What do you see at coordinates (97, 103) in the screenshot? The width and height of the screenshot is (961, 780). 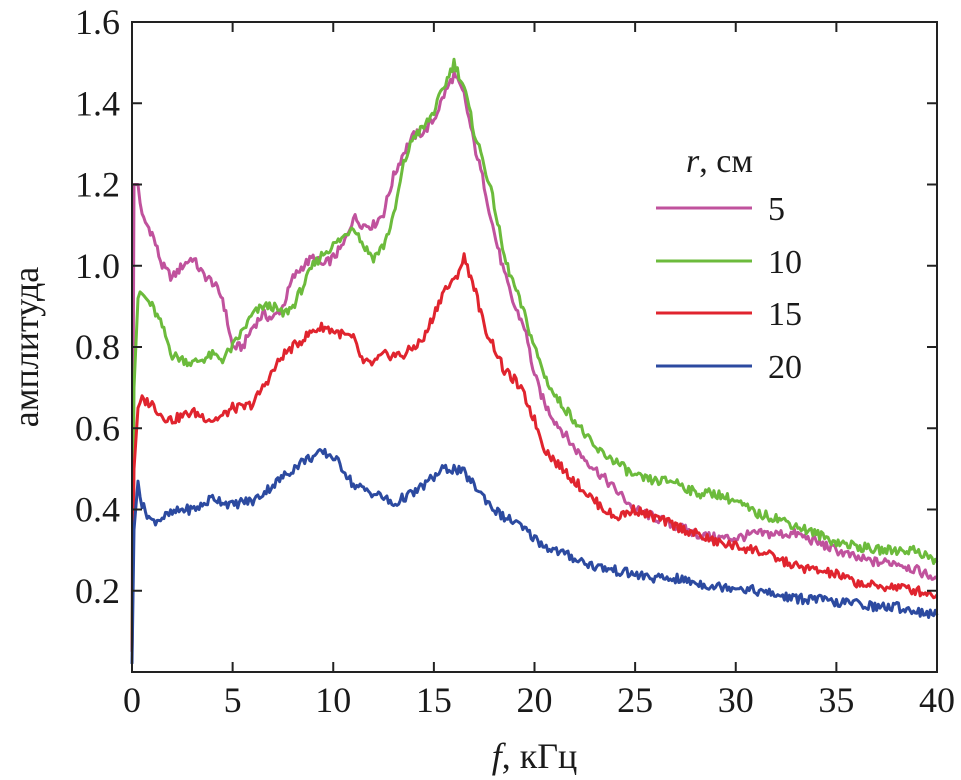 I see `y-tick-label: 1.4` at bounding box center [97, 103].